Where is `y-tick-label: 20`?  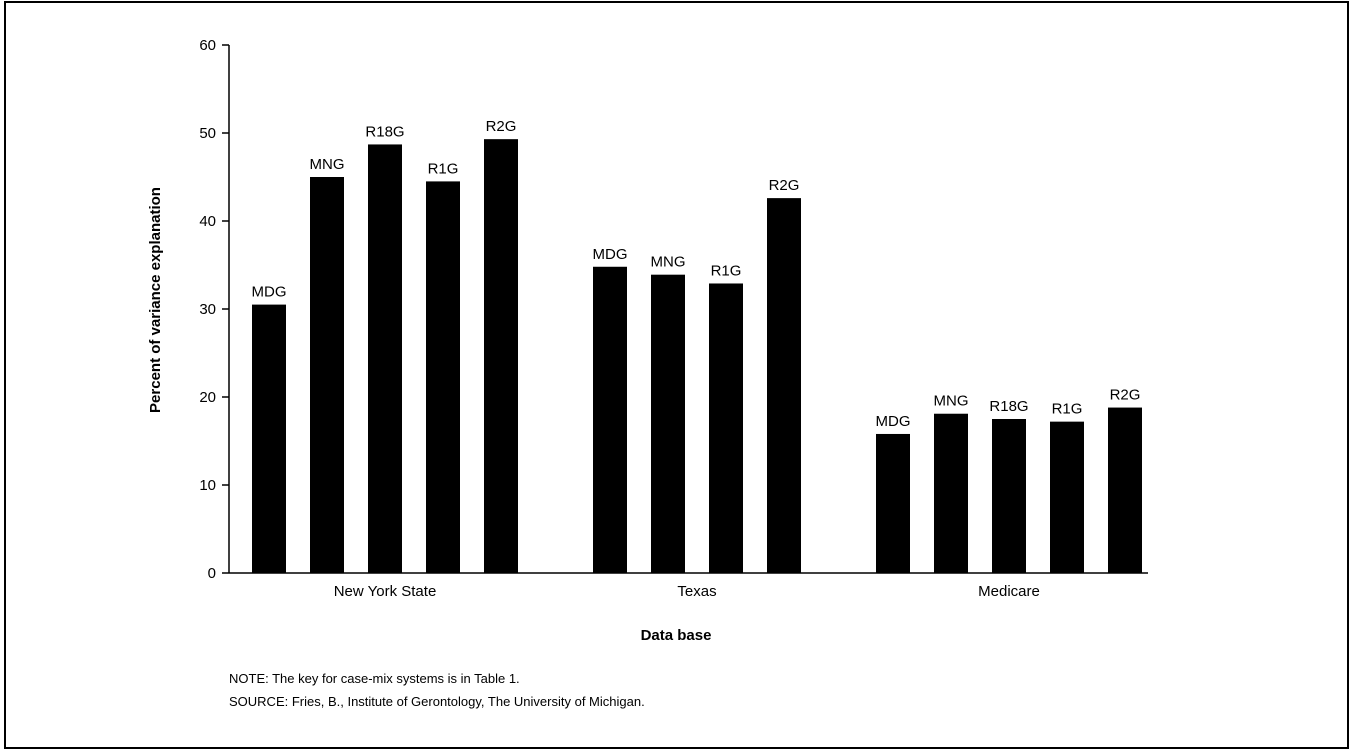
y-tick-label: 20 is located at coordinates (207, 397).